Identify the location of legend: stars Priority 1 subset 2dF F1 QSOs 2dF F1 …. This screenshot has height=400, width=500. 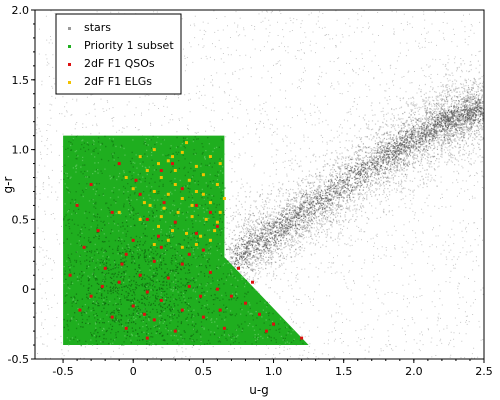
(118, 54).